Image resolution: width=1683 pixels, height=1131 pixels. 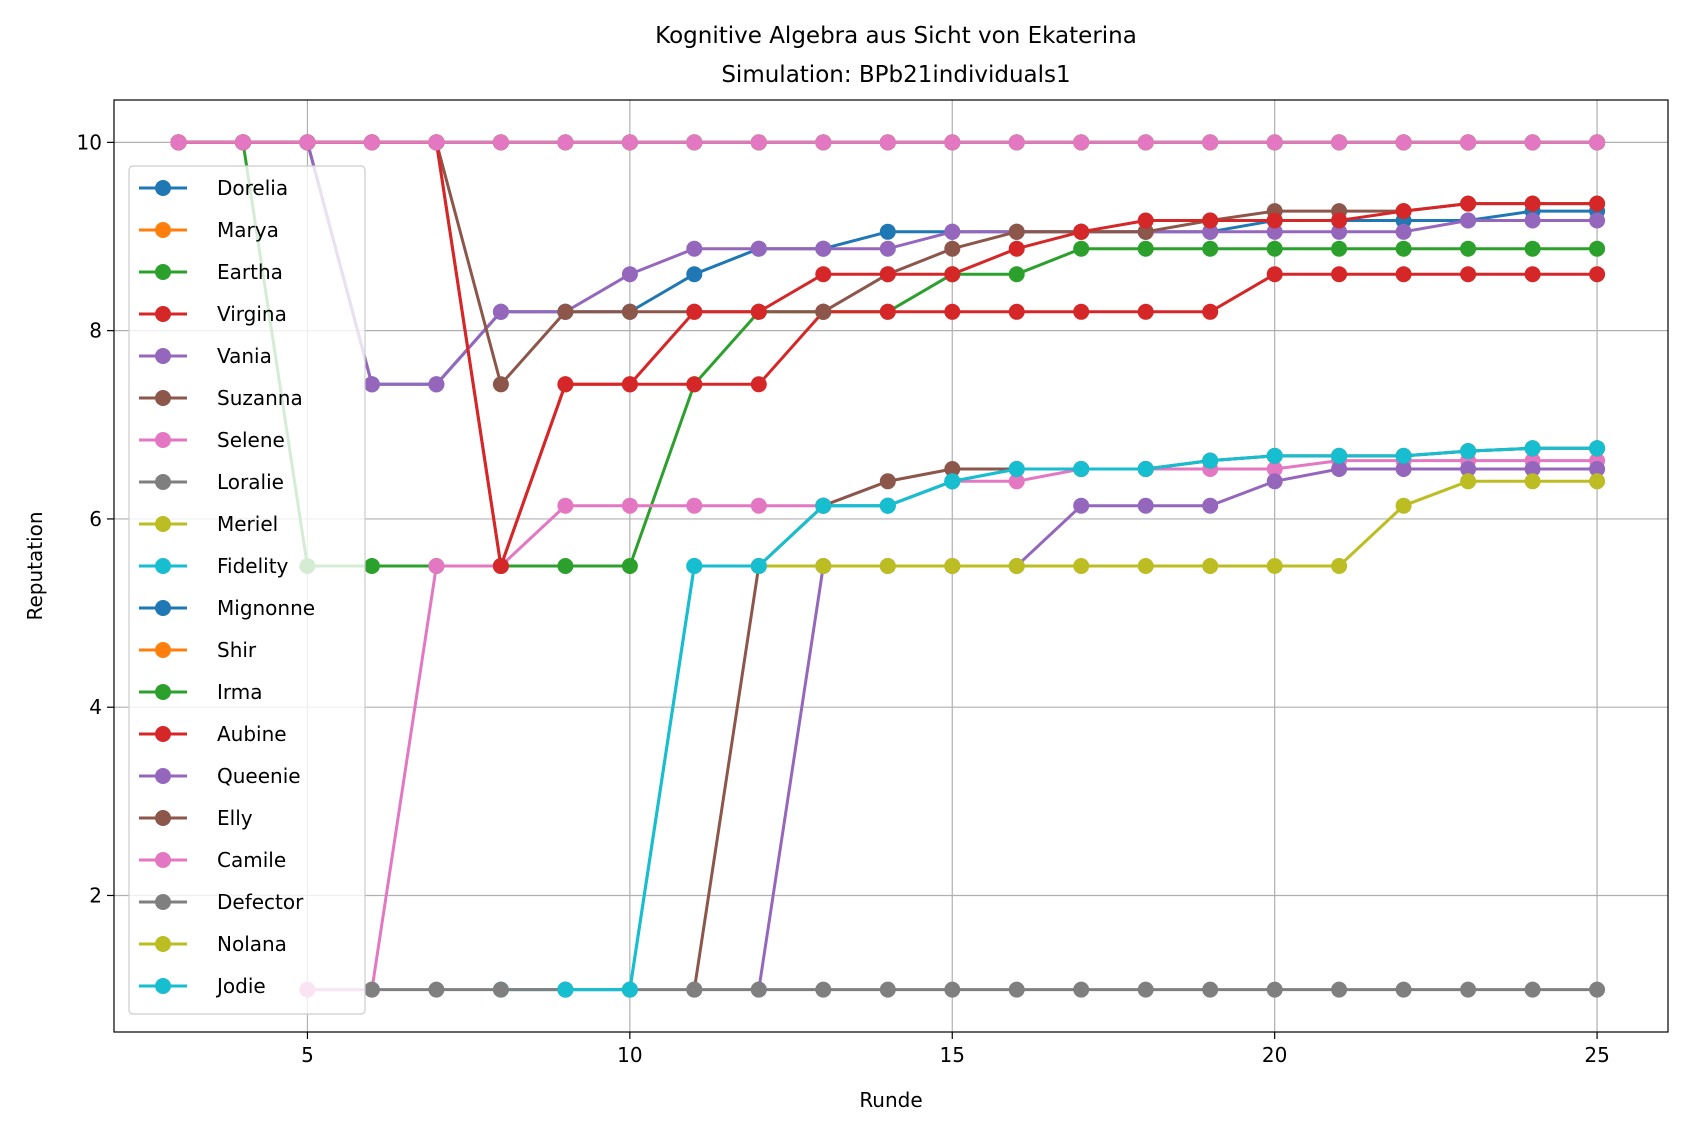 I want to click on point-elly, so click(x=887, y=481).